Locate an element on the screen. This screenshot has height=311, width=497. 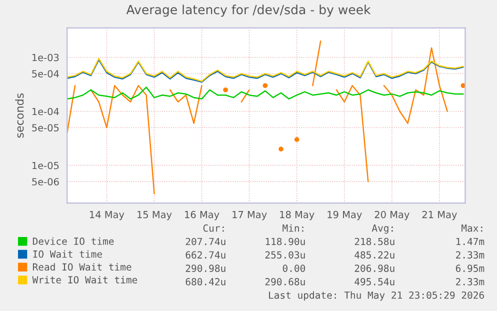
text: 206.98u is located at coordinates (374, 268).